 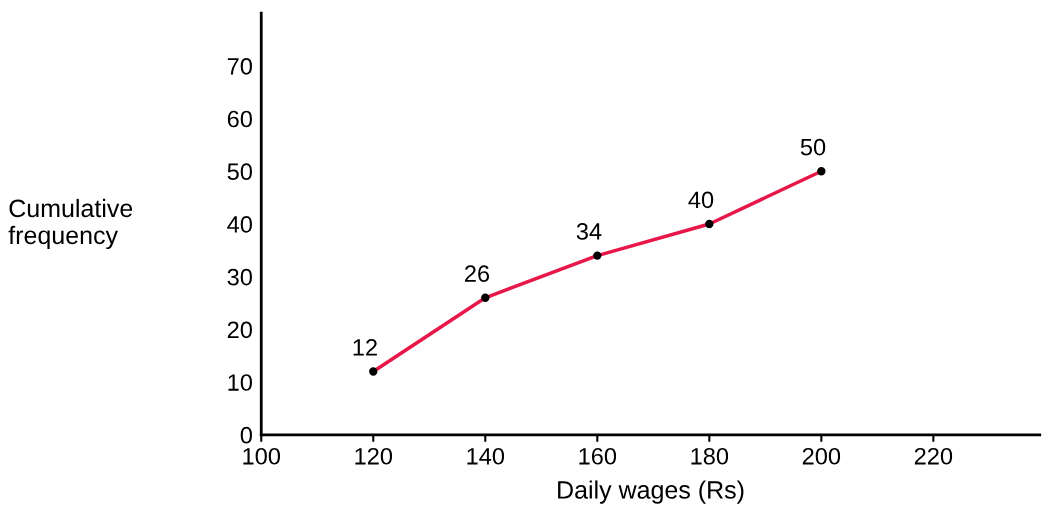 I want to click on x-tick-label: 180, so click(x=710, y=456).